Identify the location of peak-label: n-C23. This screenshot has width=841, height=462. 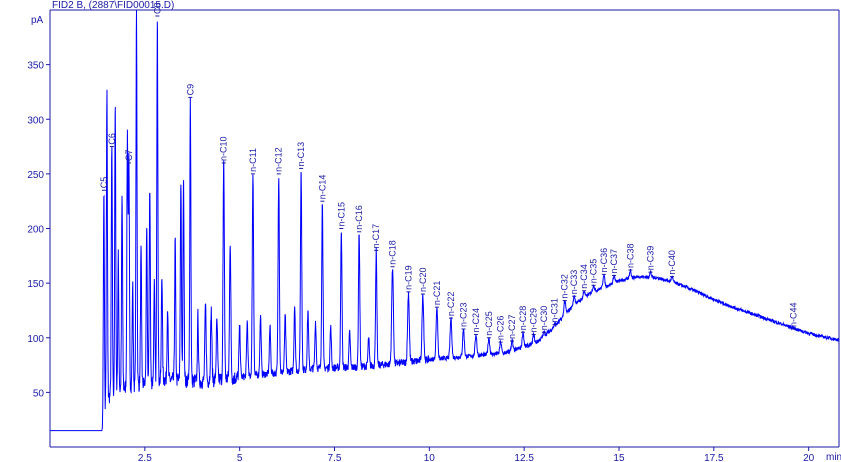
(463, 314).